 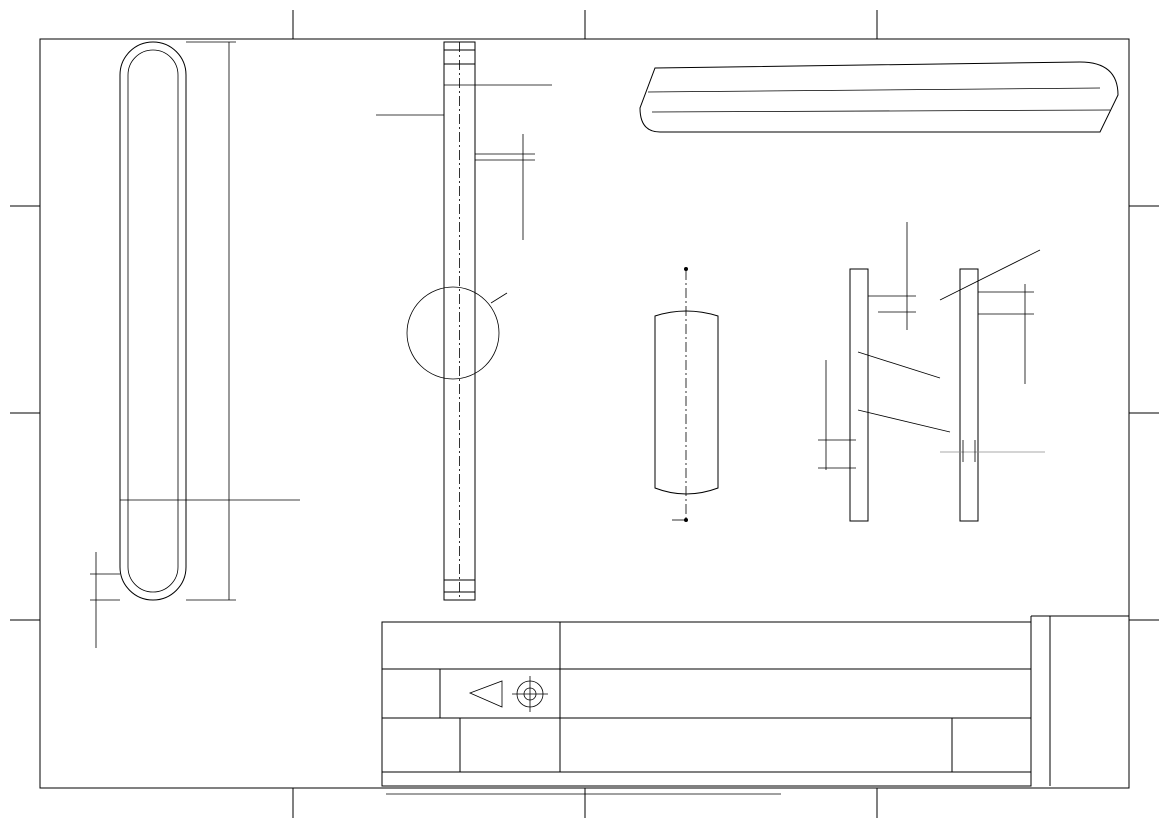 What do you see at coordinates (195, 344) in the screenshot?
I see `lateral-dimensions` at bounding box center [195, 344].